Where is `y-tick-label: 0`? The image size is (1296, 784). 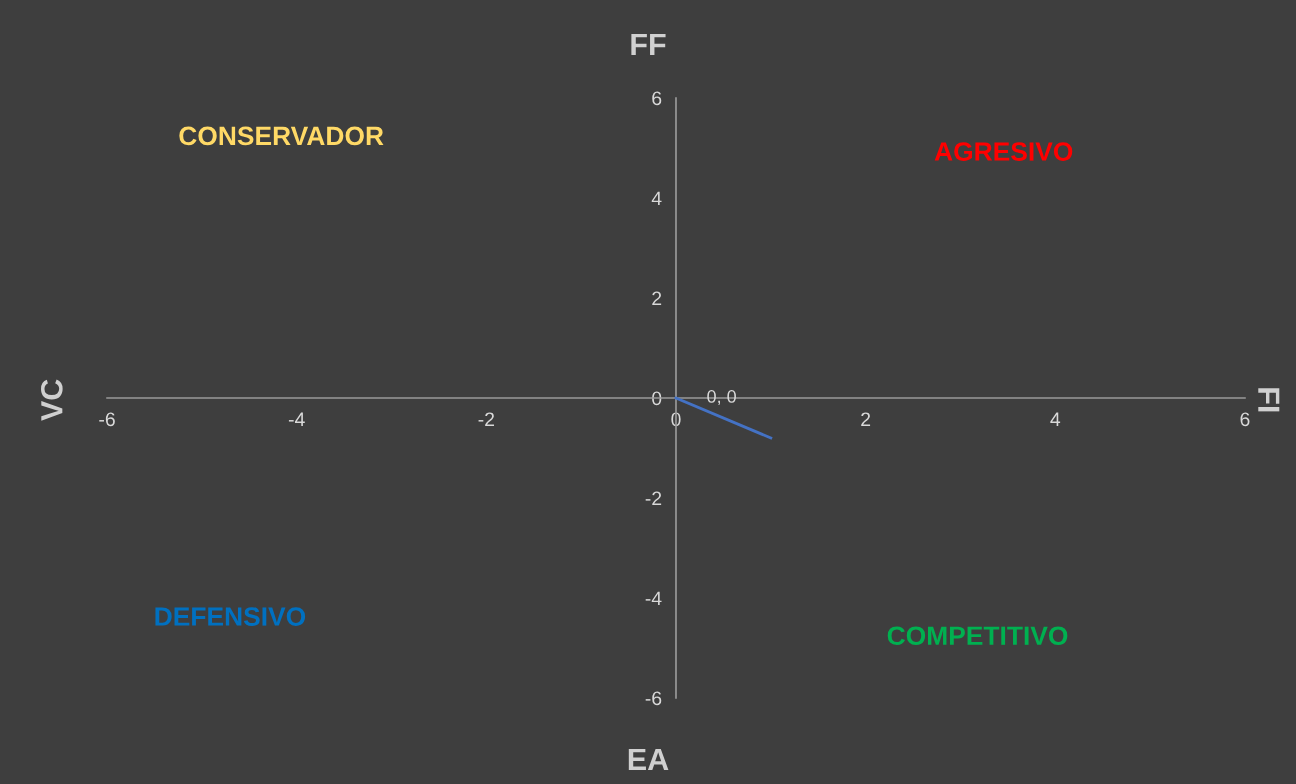
y-tick-label: 0 is located at coordinates (657, 398).